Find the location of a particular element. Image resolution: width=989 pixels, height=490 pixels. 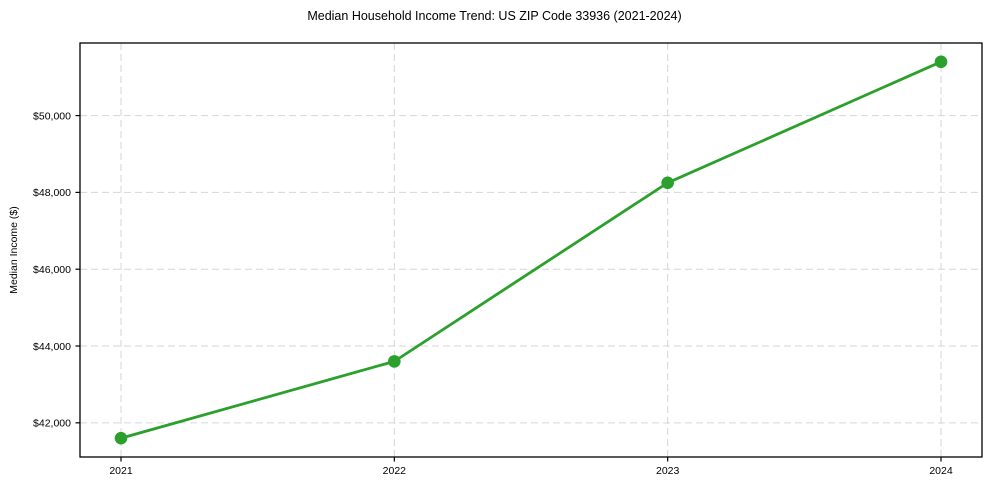

y-tick-label: $42,000 is located at coordinates (52, 424).